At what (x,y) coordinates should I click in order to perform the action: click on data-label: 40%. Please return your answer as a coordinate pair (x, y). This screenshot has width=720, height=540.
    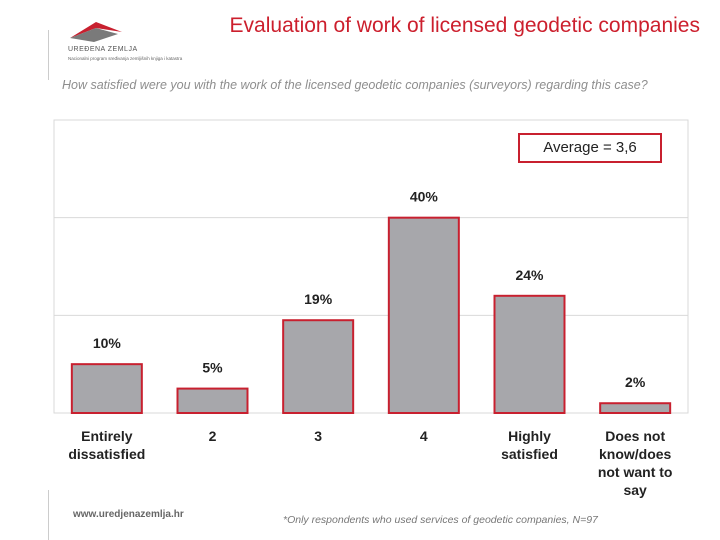
    Looking at the image, I should click on (424, 197).